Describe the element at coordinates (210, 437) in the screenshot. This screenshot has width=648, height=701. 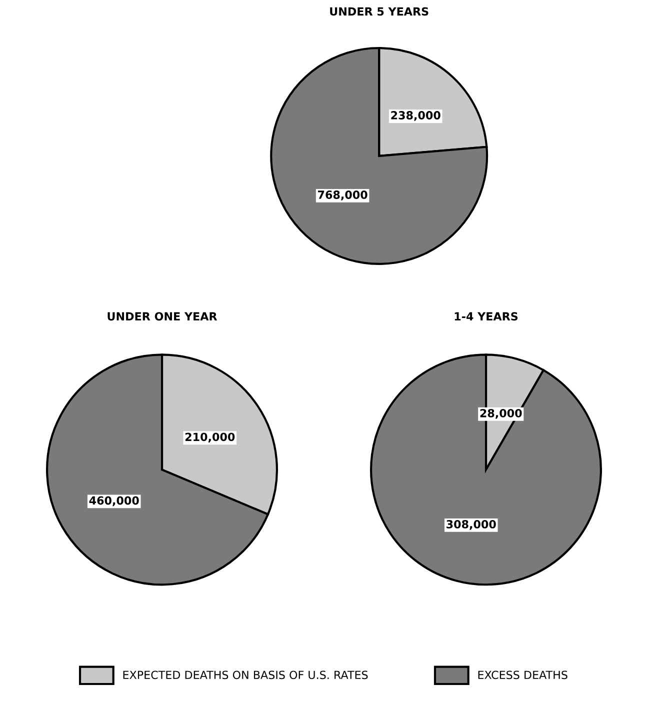
I see `data-label: 210,000` at that location.